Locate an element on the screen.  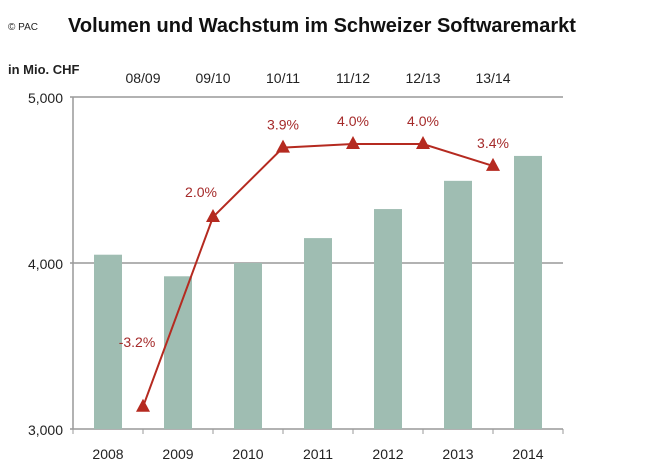
bar-2014 is located at coordinates (528, 292).